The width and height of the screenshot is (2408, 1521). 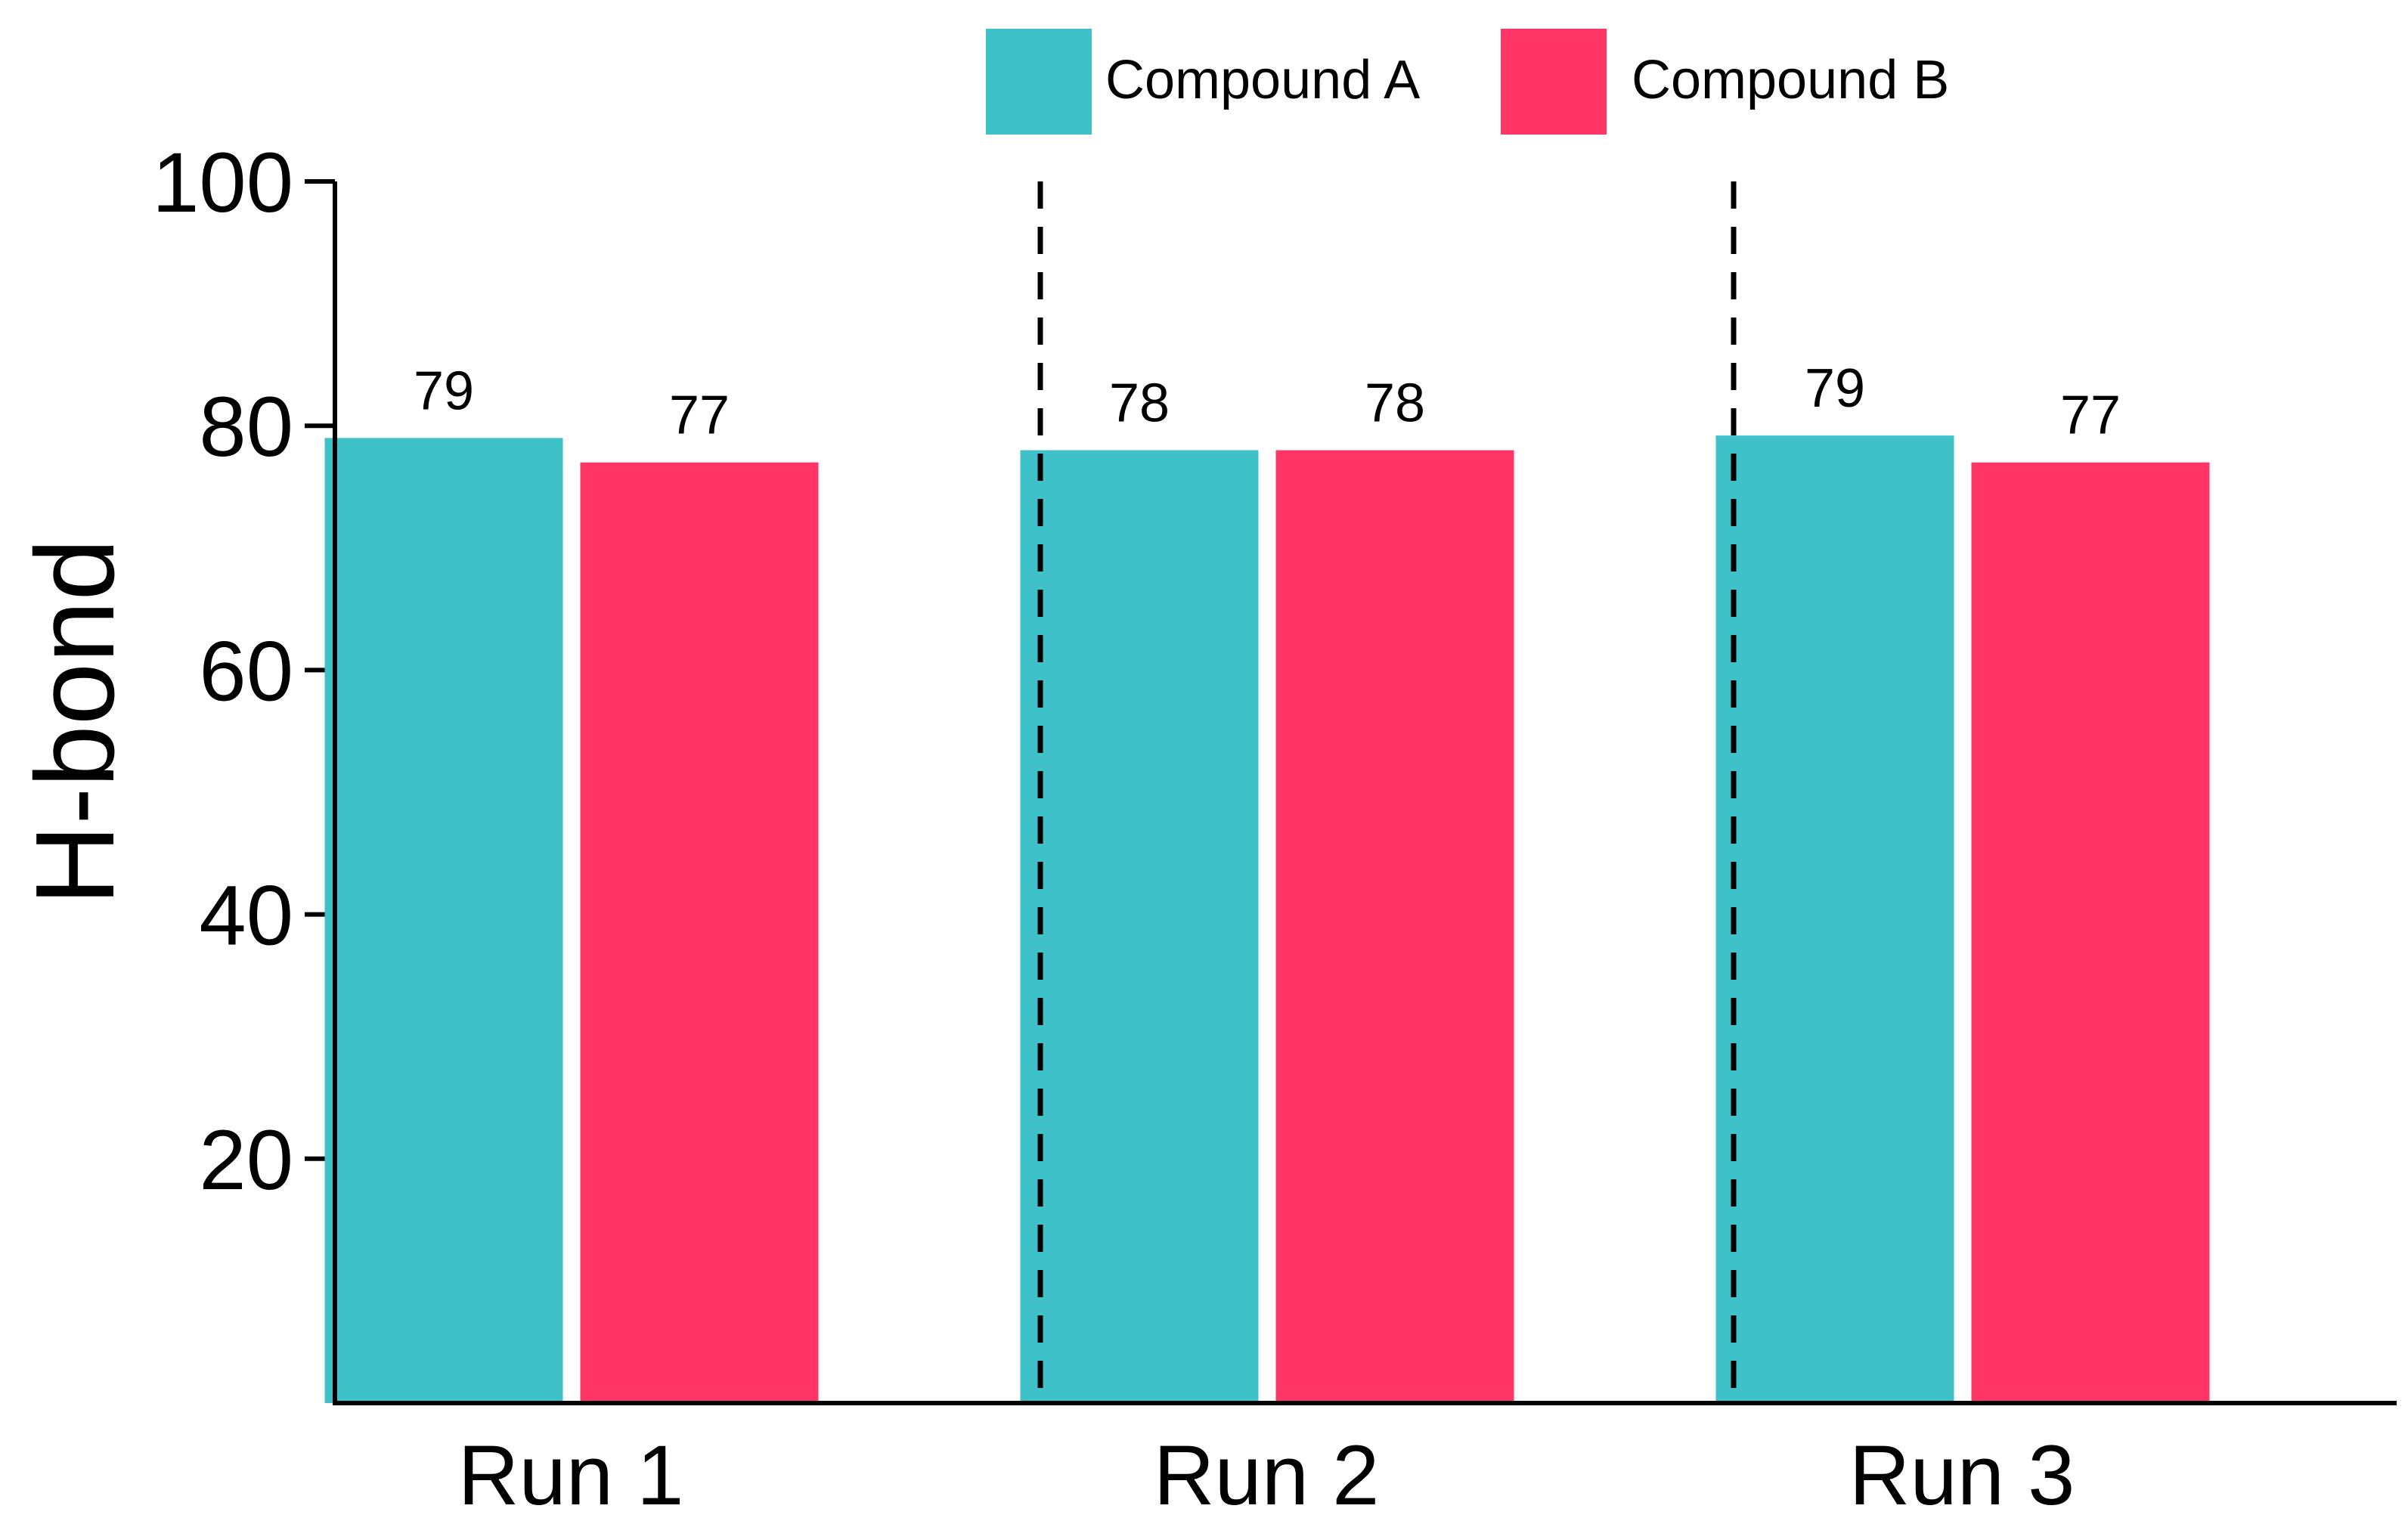 I want to click on y-tick: 40, so click(x=267, y=916).